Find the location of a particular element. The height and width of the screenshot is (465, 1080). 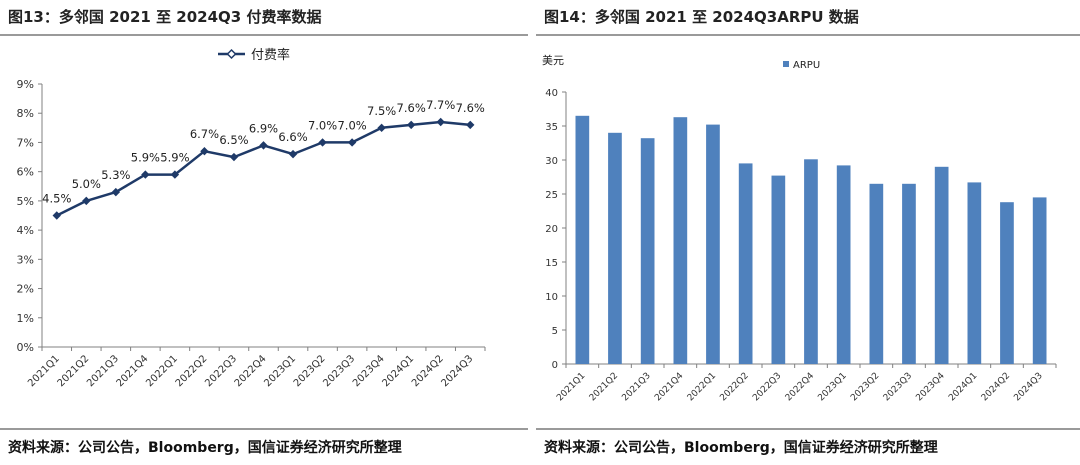

data-label: 6.6% is located at coordinates (292, 137).